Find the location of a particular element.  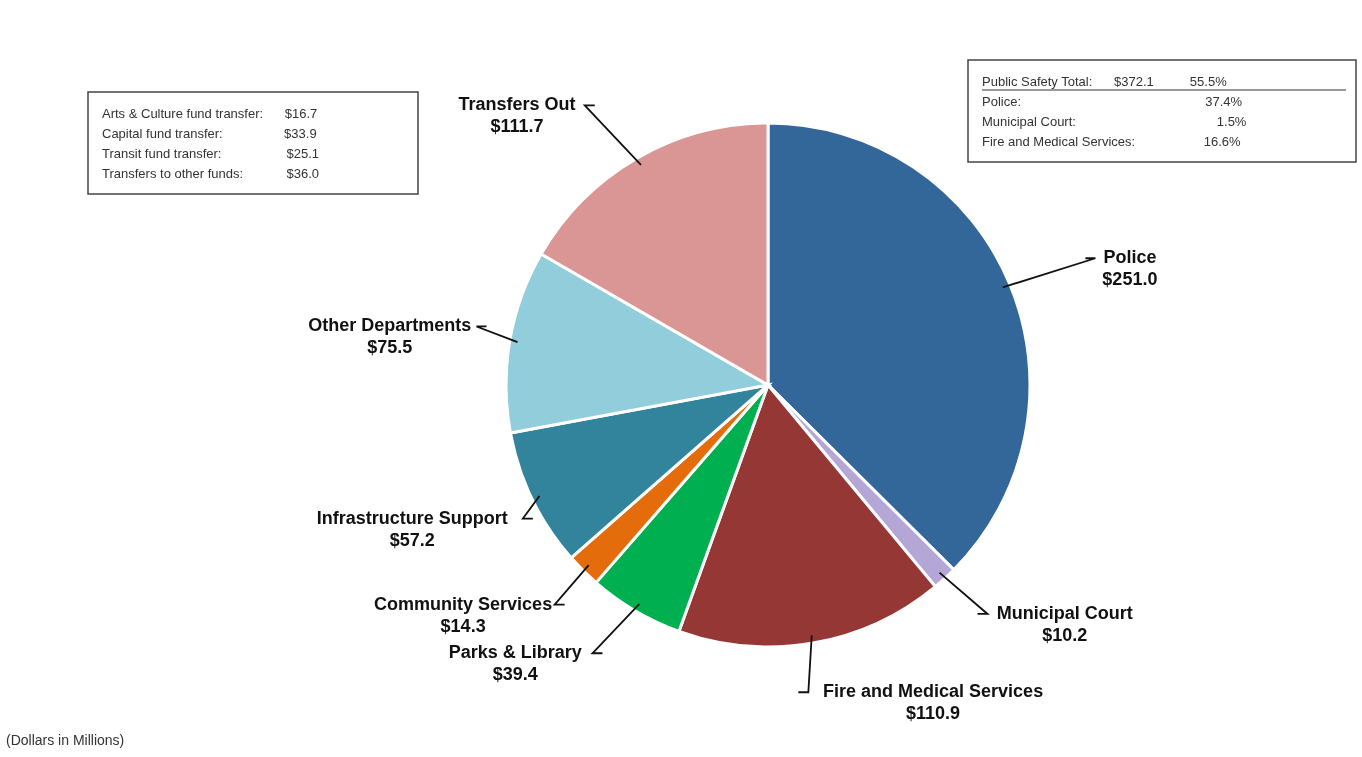

data-label: $110.9 is located at coordinates (933, 713).